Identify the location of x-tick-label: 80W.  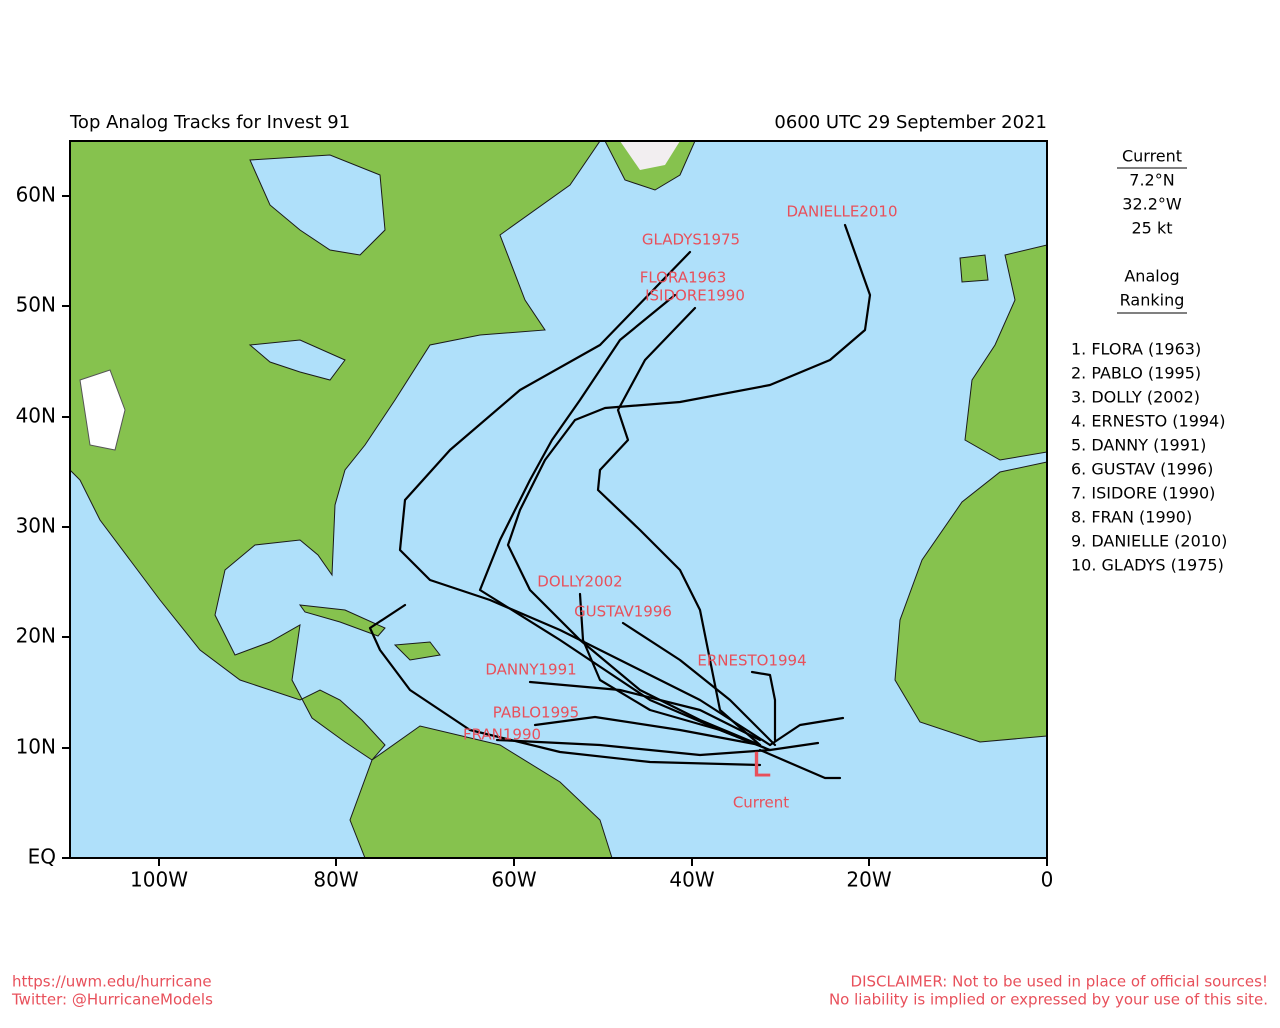
(335, 880).